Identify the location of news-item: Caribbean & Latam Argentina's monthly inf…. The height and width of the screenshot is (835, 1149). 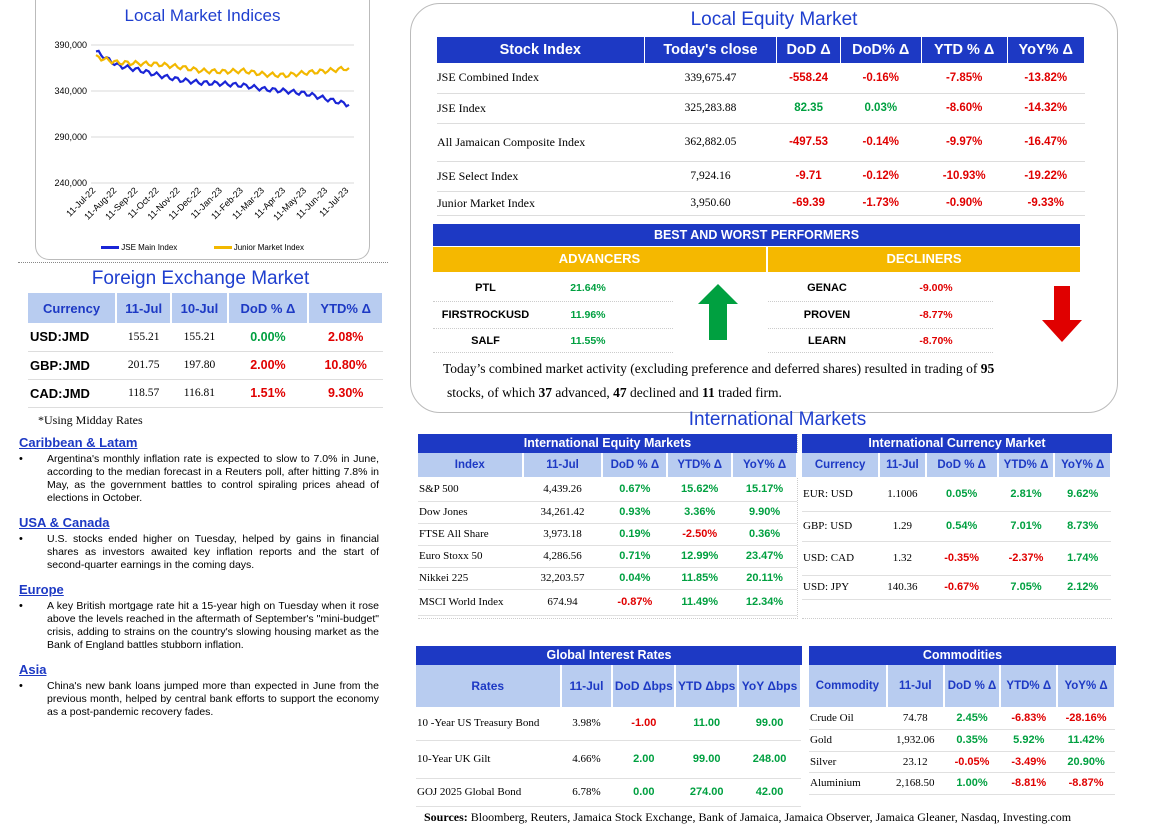
(199, 470).